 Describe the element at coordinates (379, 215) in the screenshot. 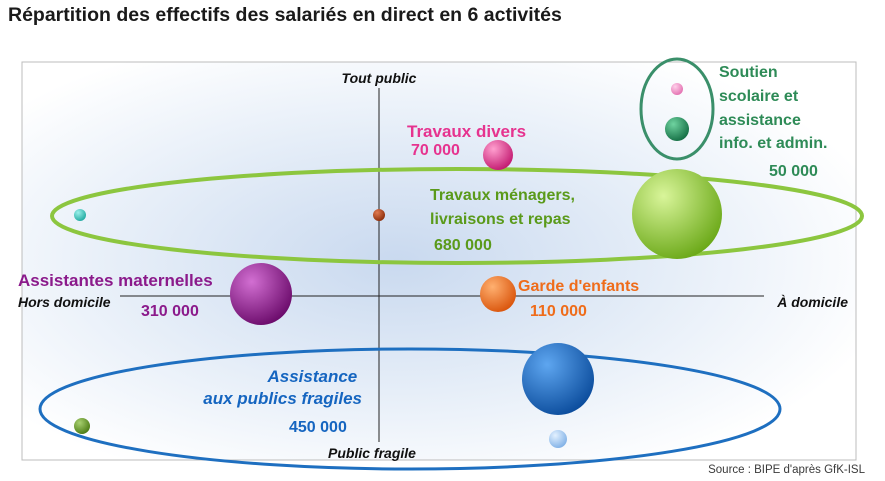

I see `bubble-small-brown` at that location.